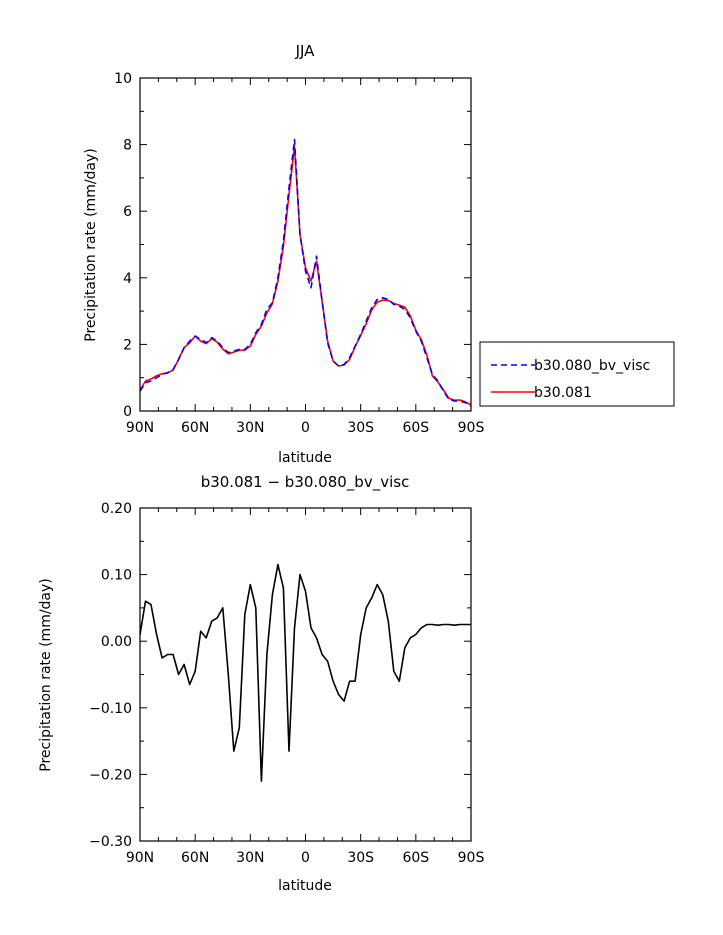  I want to click on legend-label-series-1: b30.080_bv_visc, so click(592, 366).